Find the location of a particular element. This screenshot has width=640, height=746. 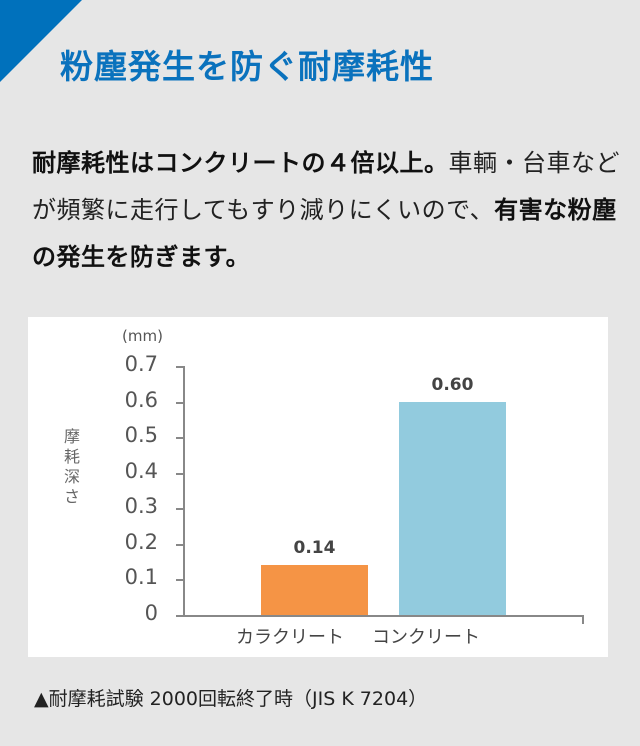

category-label: カラクリート is located at coordinates (290, 637).